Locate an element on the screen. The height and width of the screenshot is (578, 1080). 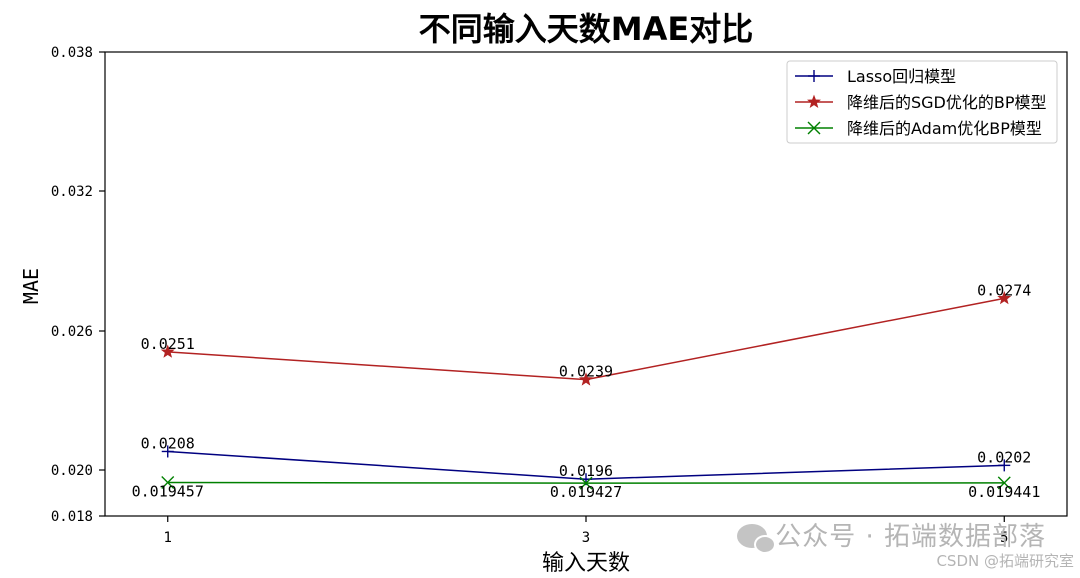
legend-entry: 降维后的SGD优化的BP模型 is located at coordinates (921, 102).